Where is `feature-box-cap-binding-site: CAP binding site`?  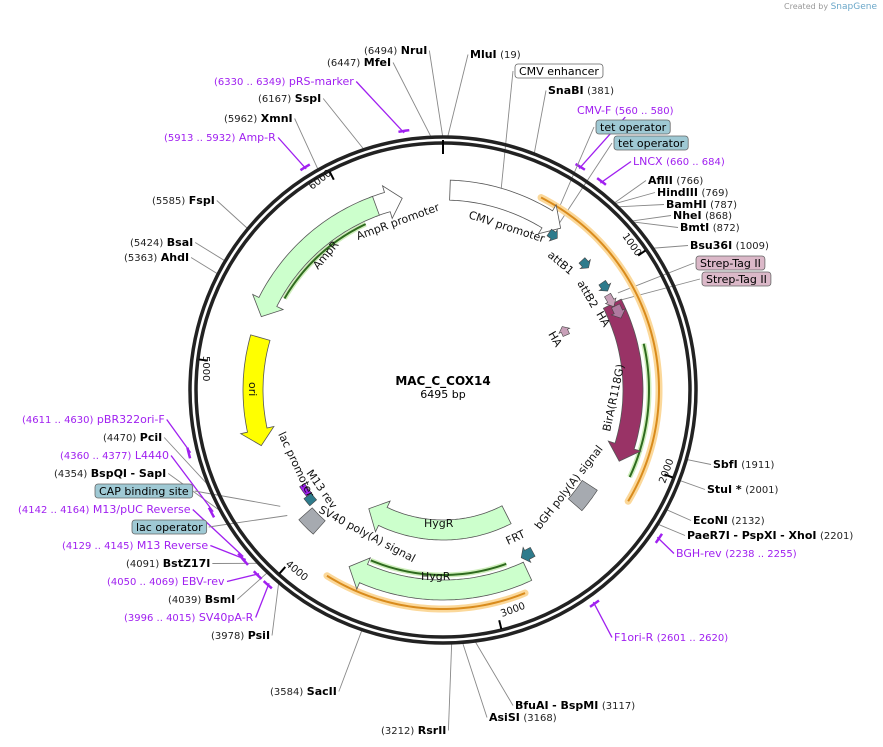 feature-box-cap-binding-site: CAP binding site is located at coordinates (144, 491).